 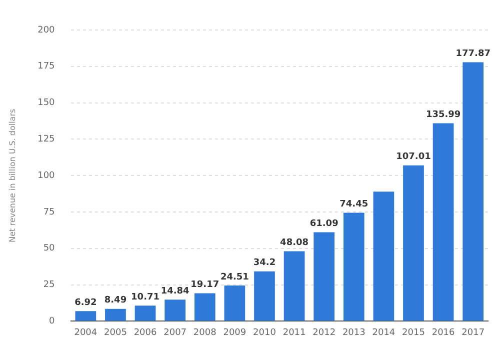 What do you see at coordinates (85, 303) in the screenshot?
I see `data-label: 6.92` at bounding box center [85, 303].